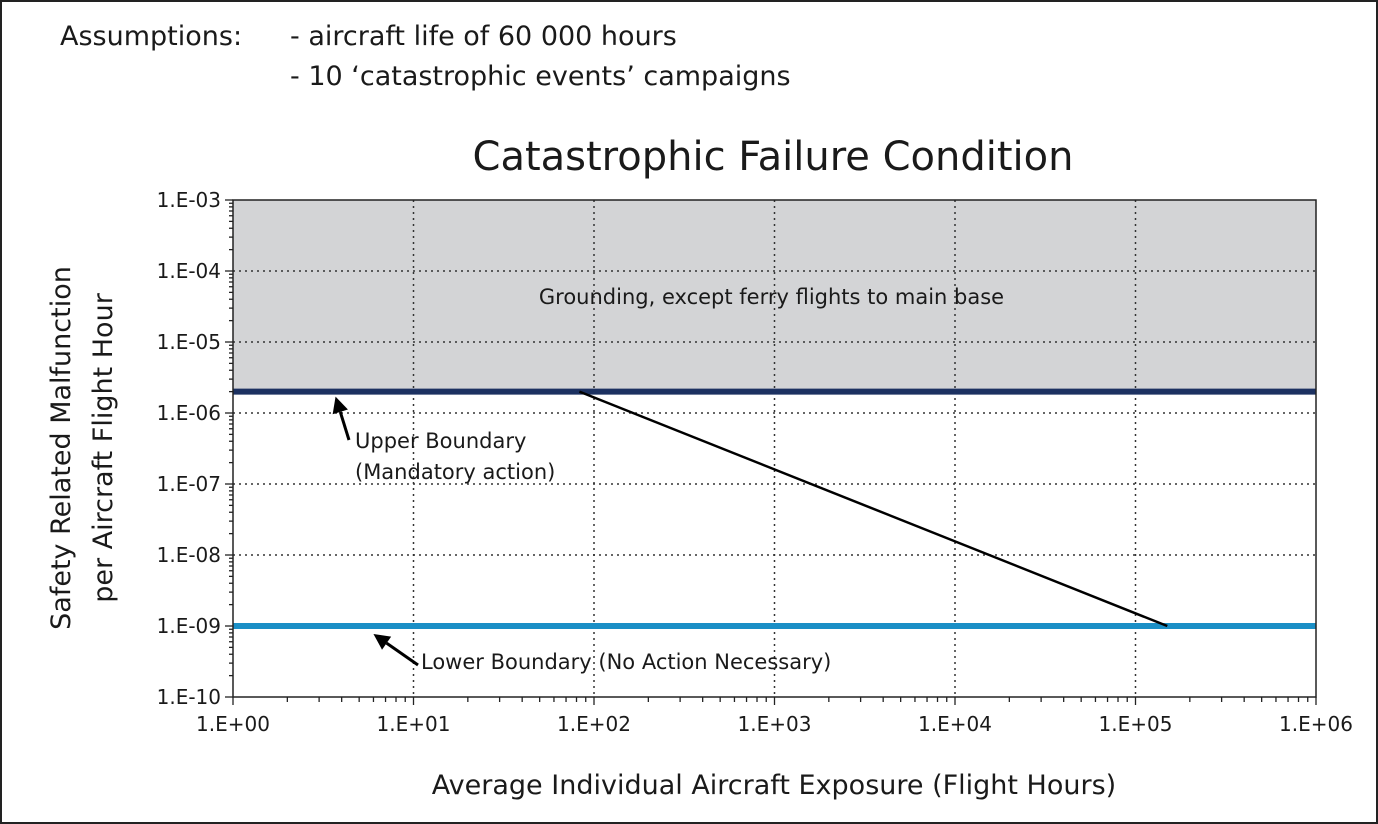 The image size is (1378, 824). What do you see at coordinates (103, 447) in the screenshot?
I see `y-axis-label-line: per Aircraft Flight Hour` at bounding box center [103, 447].